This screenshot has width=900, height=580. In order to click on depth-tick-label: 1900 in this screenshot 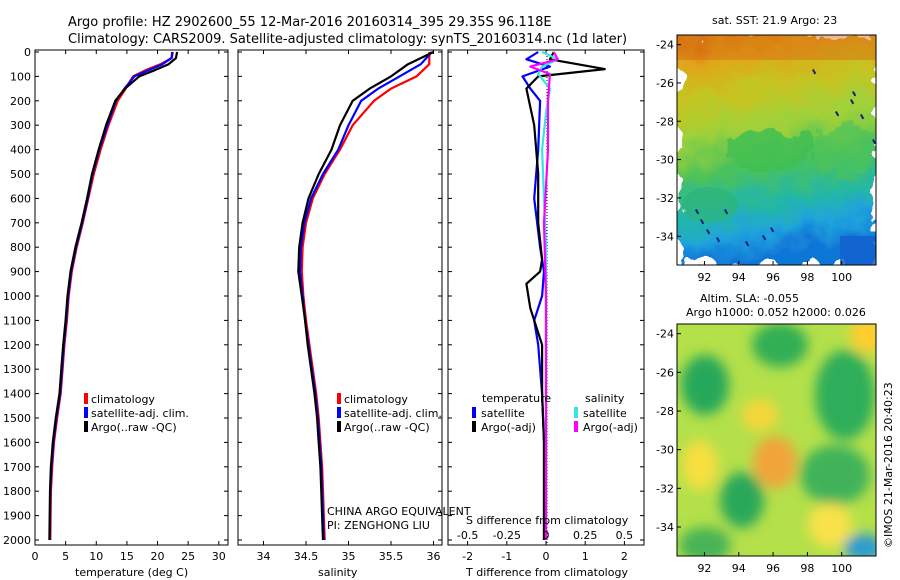, I will do `click(17, 516)`.